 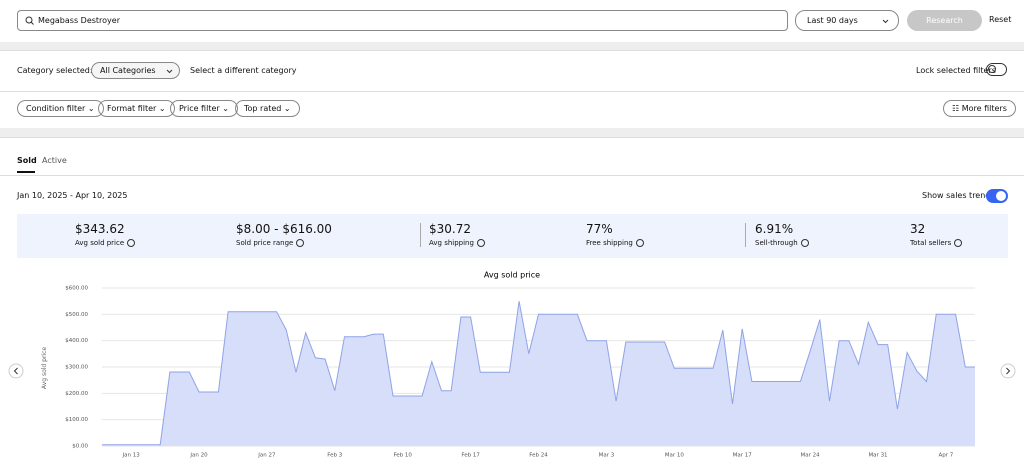 I want to click on stats-band, so click(x=512, y=236).